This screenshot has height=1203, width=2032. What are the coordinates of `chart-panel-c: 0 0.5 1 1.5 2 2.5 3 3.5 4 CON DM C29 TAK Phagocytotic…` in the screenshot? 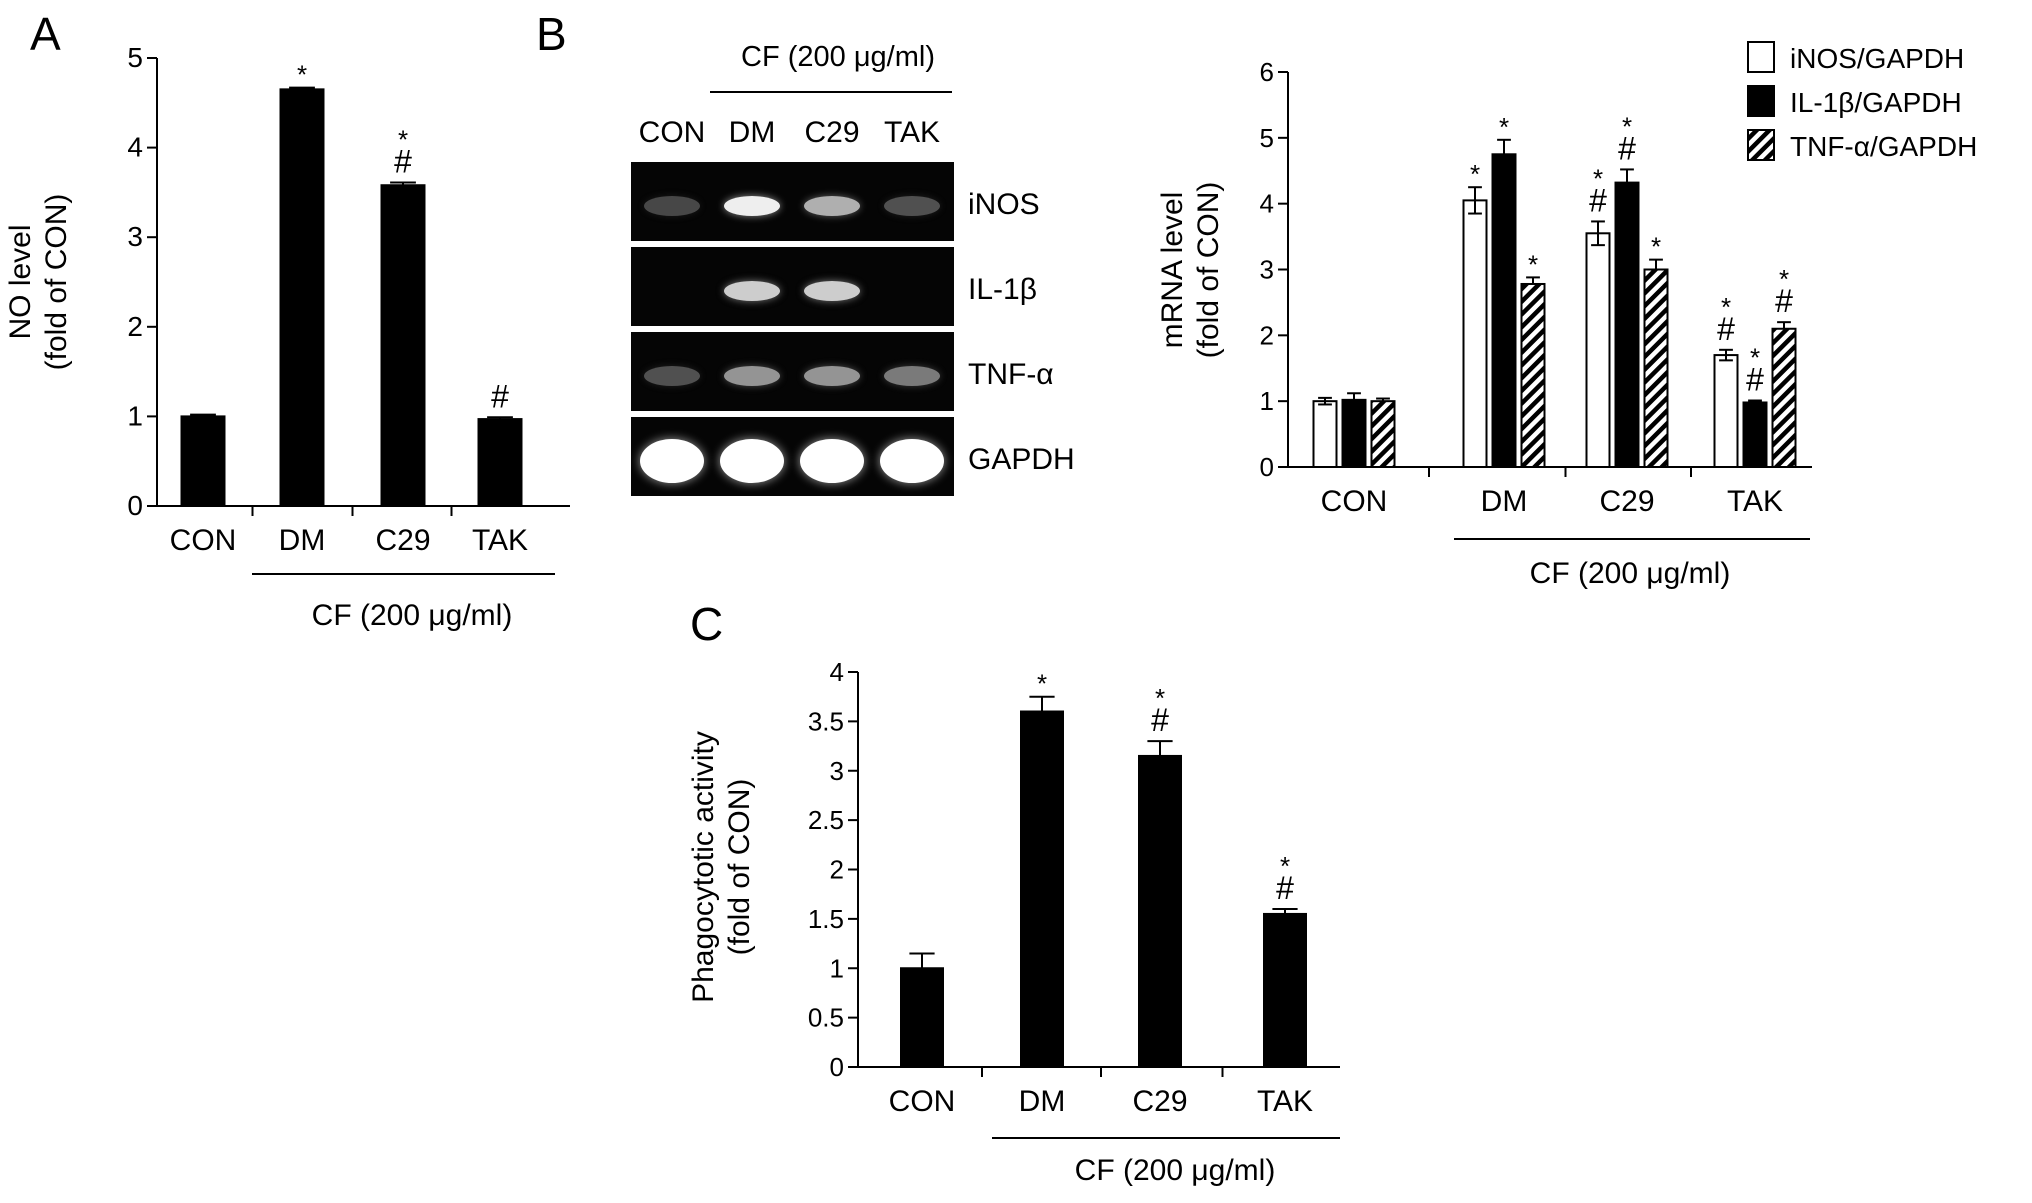 It's located at (1013, 922).